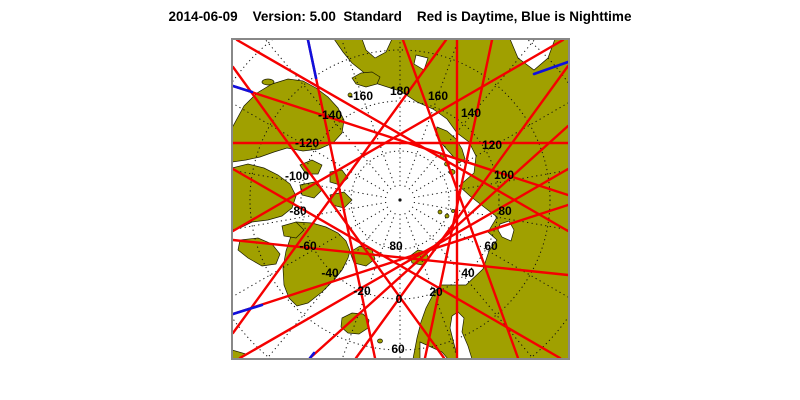 This screenshot has height=400, width=800. I want to click on longitude-label: 0, so click(399, 299).